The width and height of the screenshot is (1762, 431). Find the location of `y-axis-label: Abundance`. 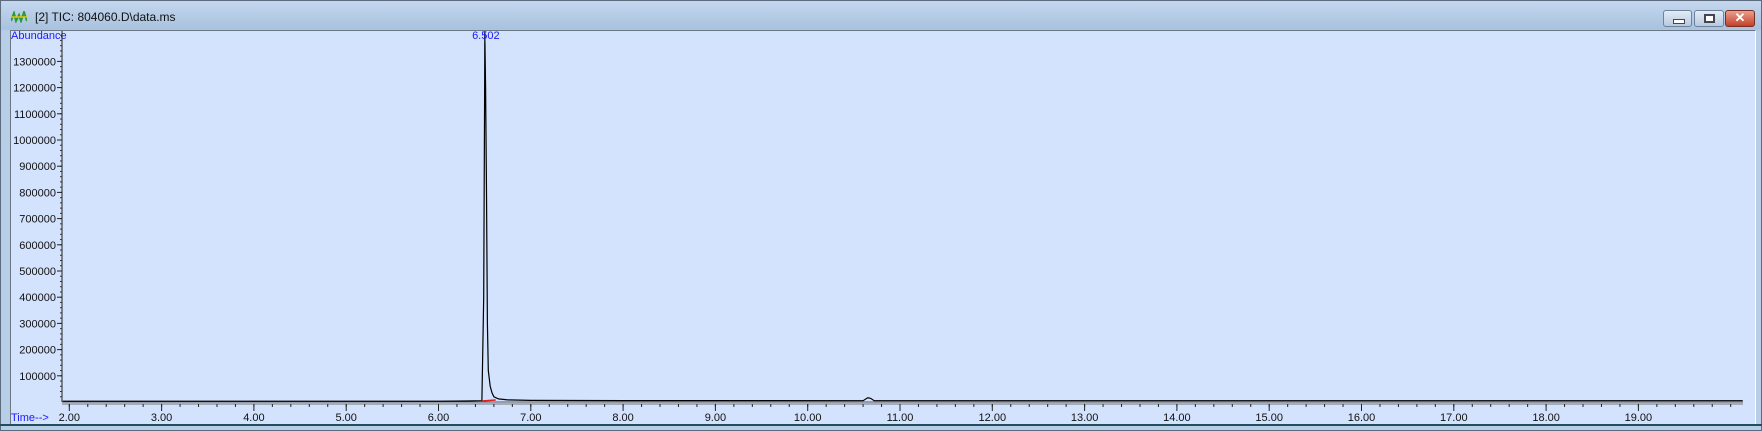

y-axis-label: Abundance is located at coordinates (39, 36).